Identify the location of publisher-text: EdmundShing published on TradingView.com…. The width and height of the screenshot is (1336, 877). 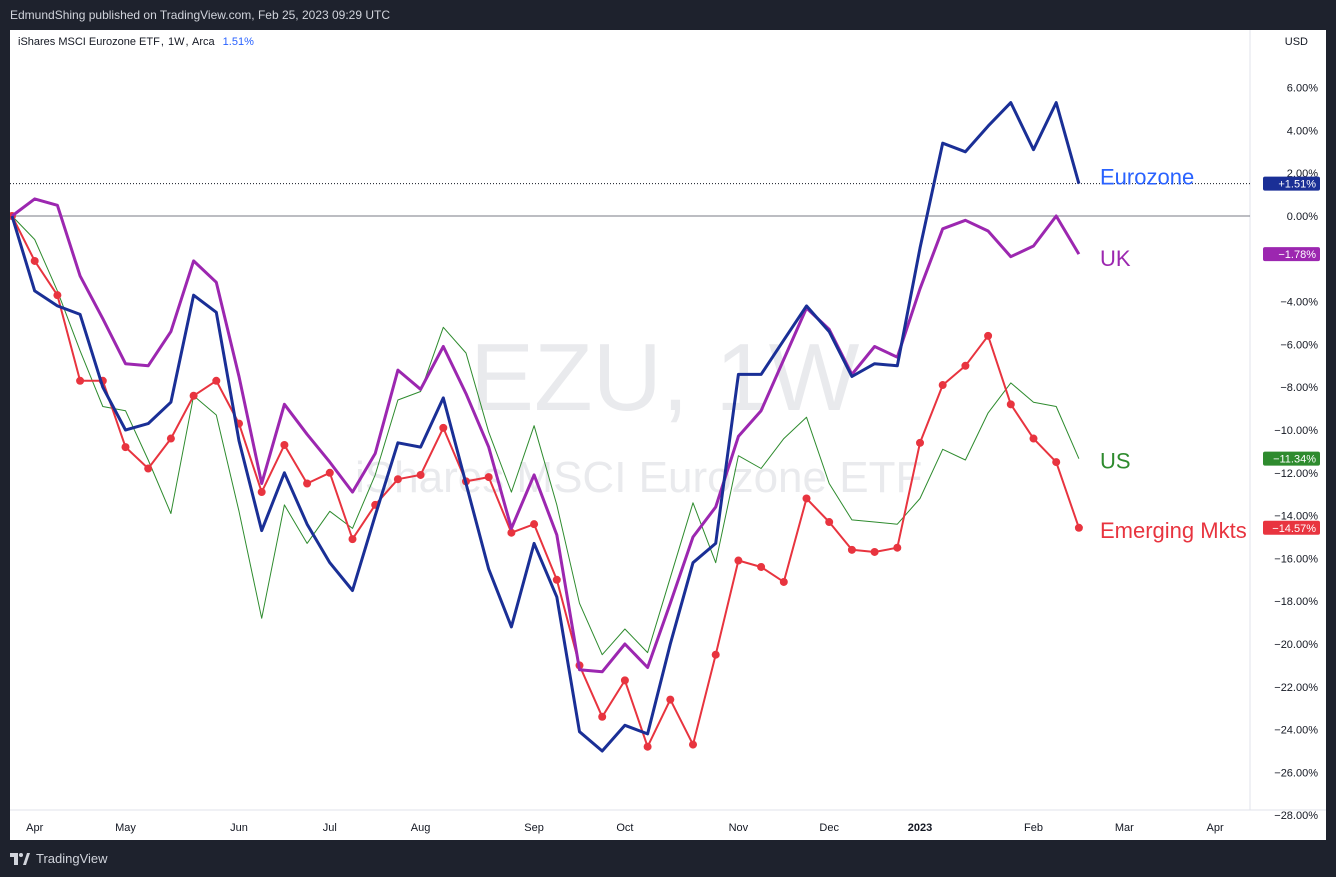
(200, 15).